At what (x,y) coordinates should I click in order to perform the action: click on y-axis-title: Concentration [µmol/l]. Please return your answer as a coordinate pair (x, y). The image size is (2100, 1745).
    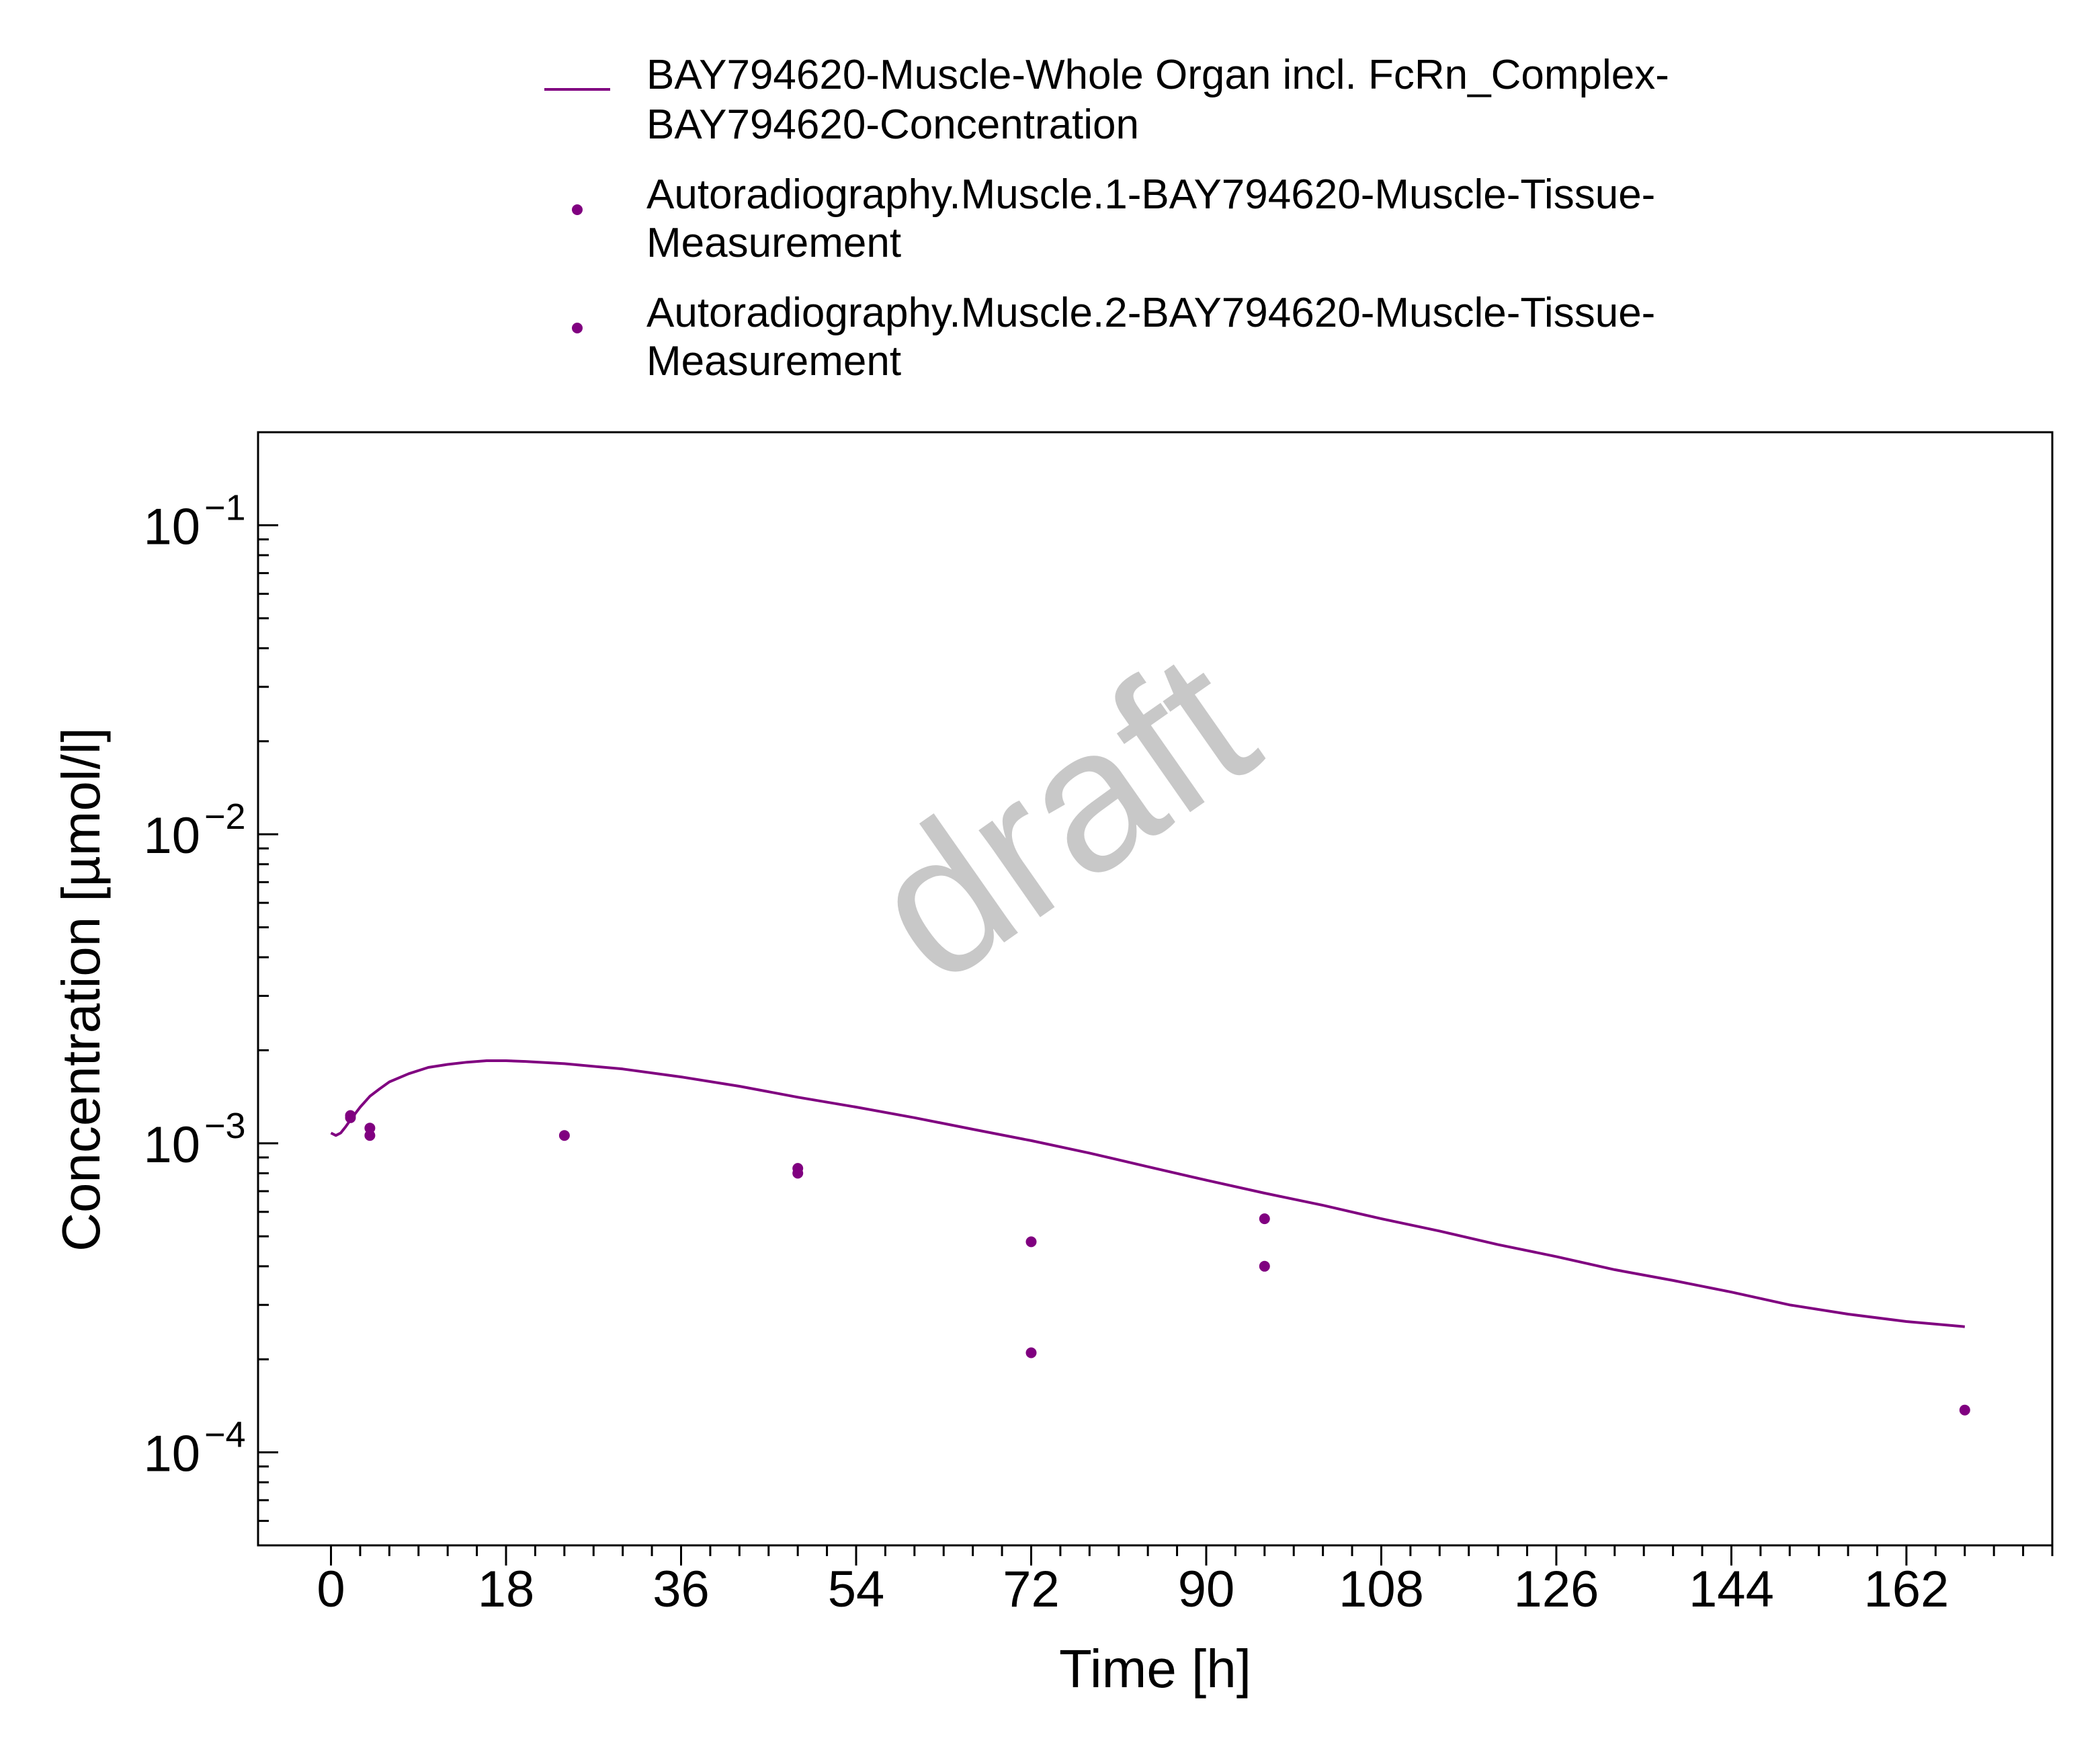
    Looking at the image, I should click on (81, 989).